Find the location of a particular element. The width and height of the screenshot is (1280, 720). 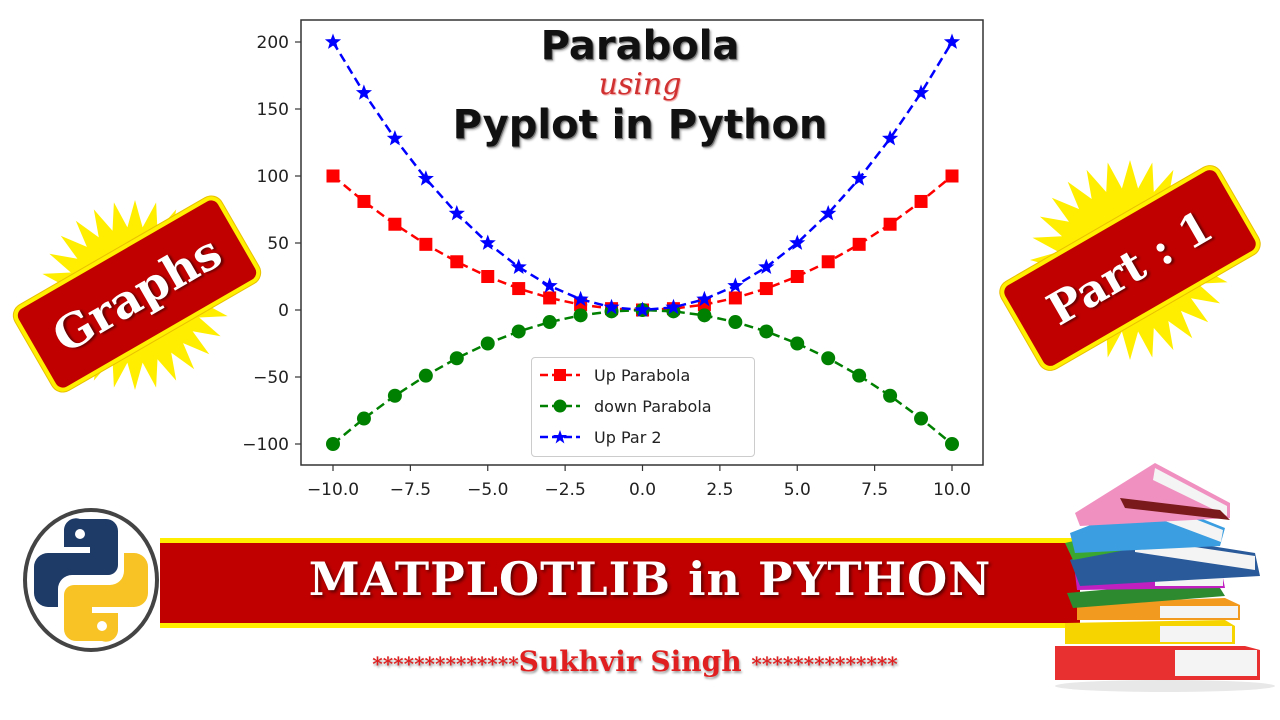

y-tick-label: 50 is located at coordinates (278, 244).